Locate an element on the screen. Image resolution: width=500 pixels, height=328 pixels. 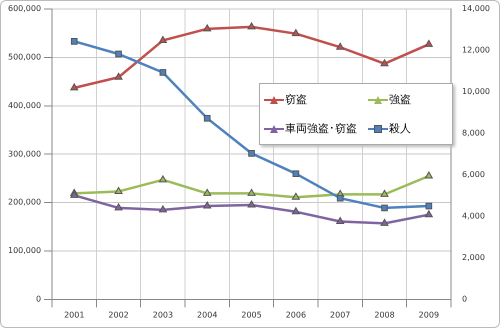
y2-tick-label: 14,000 is located at coordinates (476, 9).